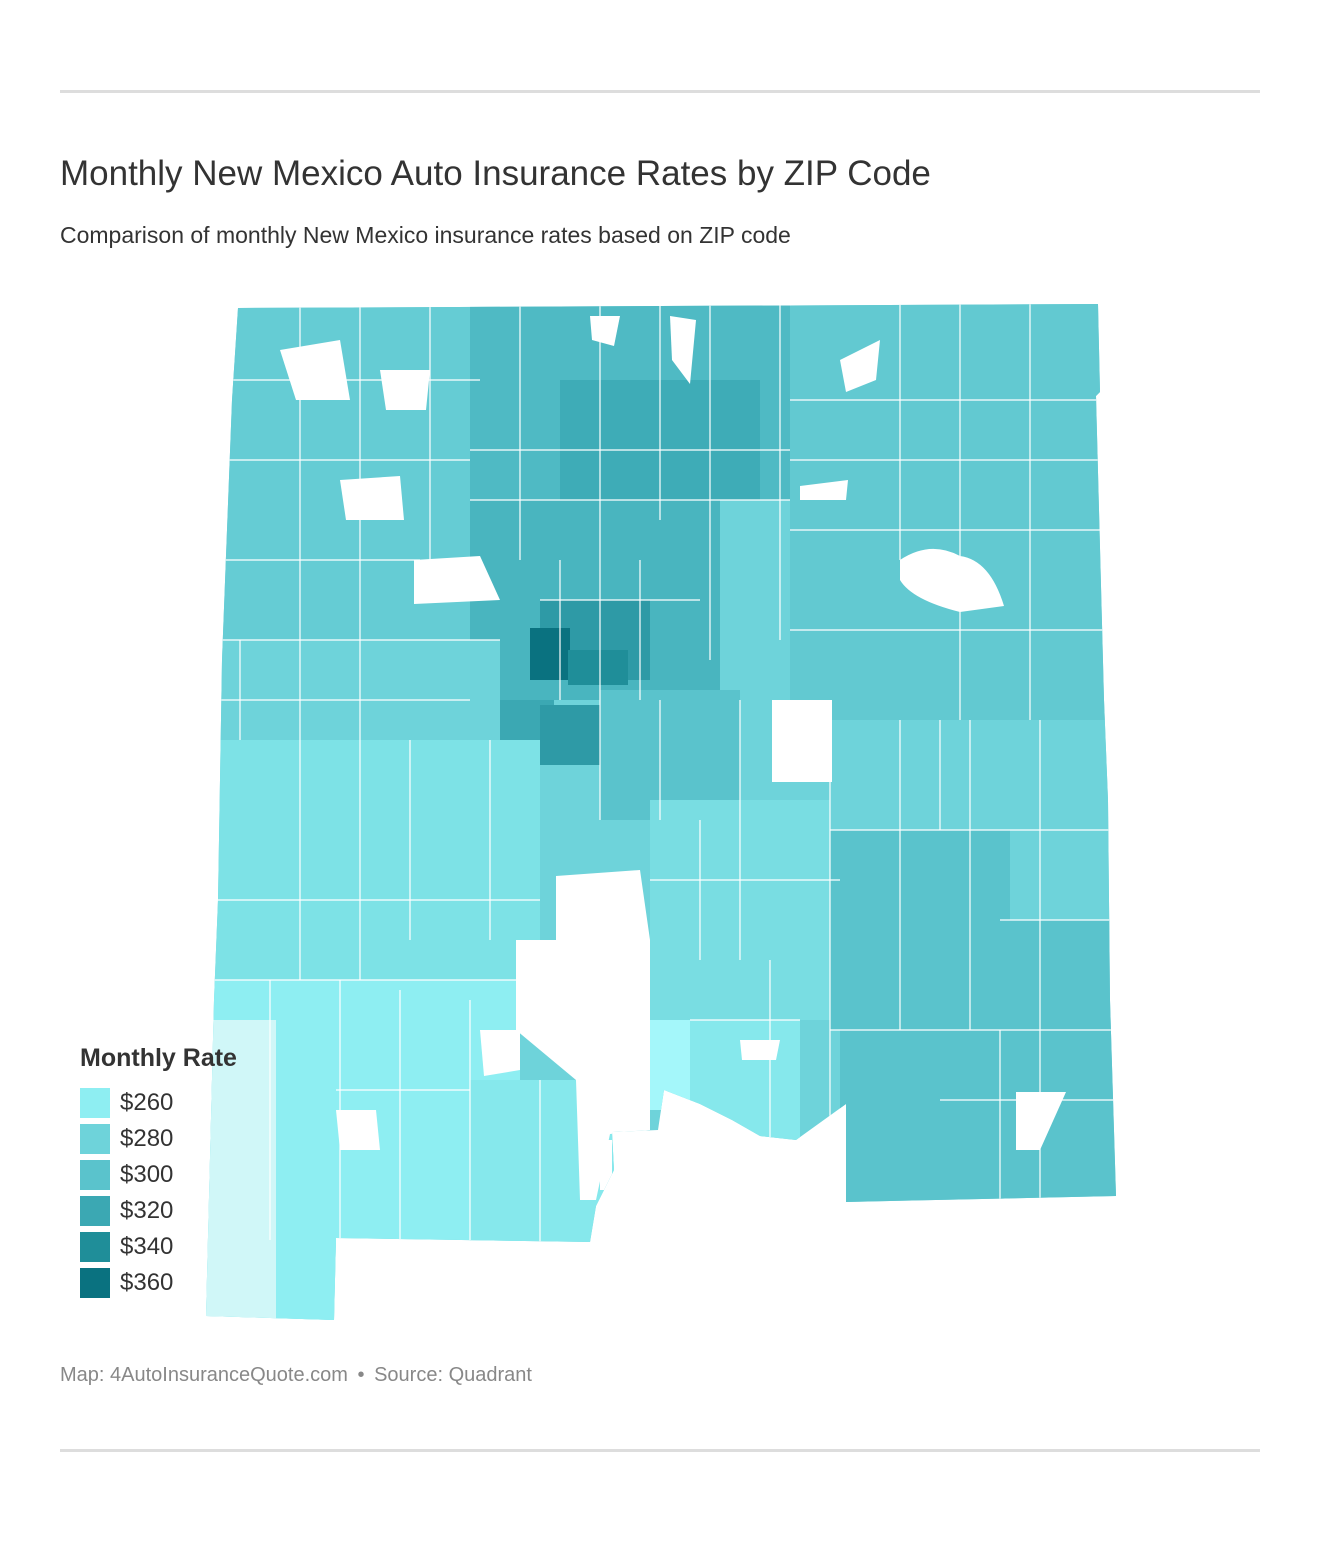  I want to click on legend-title: Monthly Rate, so click(158, 1058).